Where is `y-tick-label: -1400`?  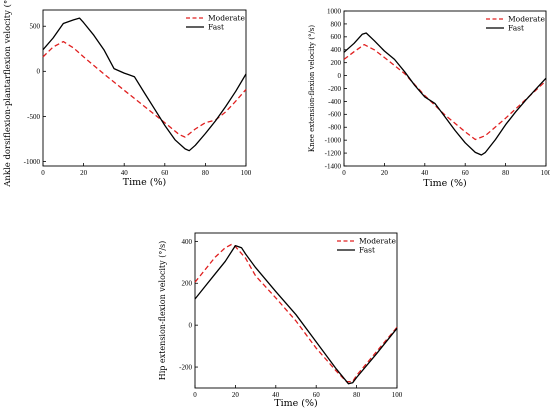 y-tick-label: -1400 is located at coordinates (333, 166).